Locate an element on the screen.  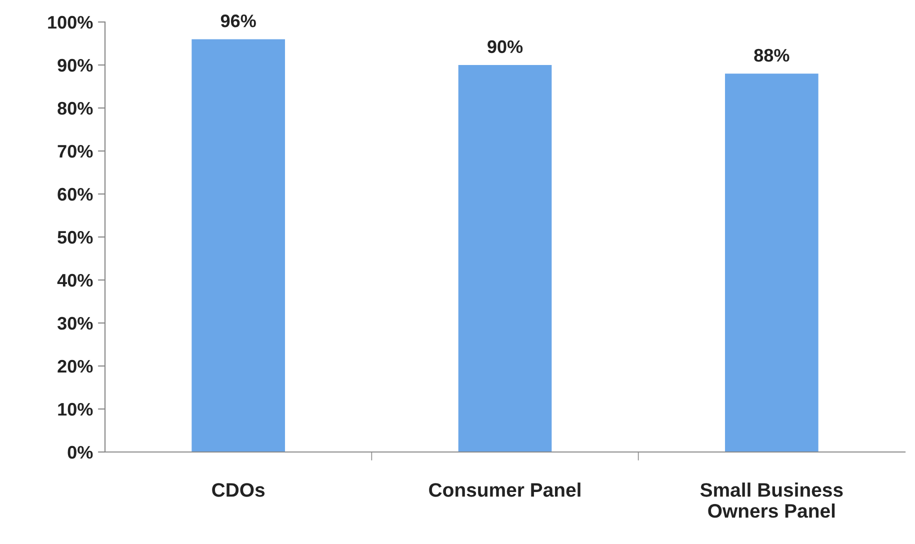
y-tick-label: 0% is located at coordinates (80, 452).